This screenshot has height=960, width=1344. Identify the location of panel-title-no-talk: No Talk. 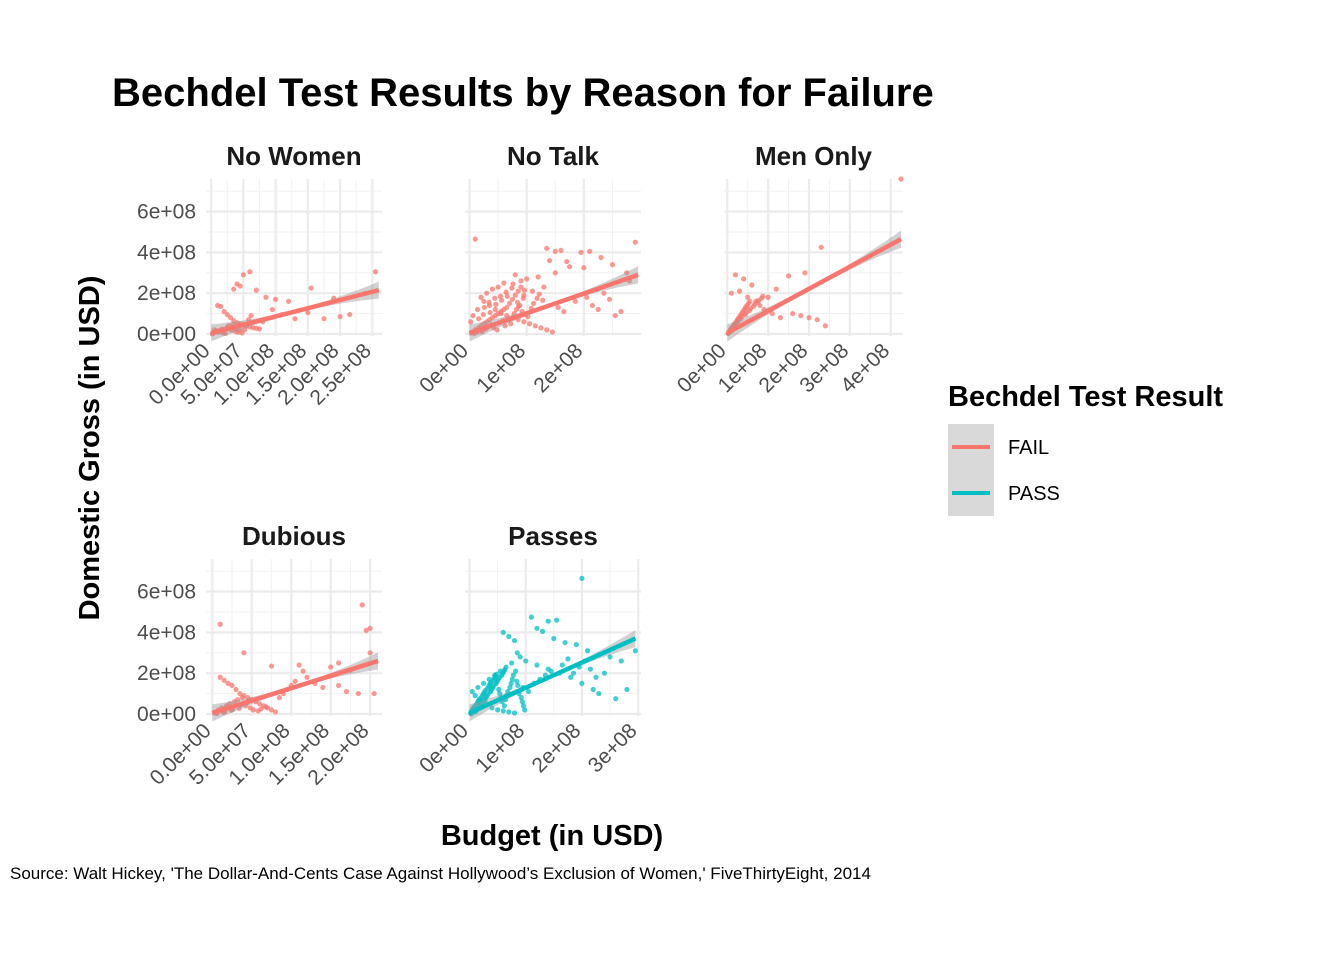
(553, 156).